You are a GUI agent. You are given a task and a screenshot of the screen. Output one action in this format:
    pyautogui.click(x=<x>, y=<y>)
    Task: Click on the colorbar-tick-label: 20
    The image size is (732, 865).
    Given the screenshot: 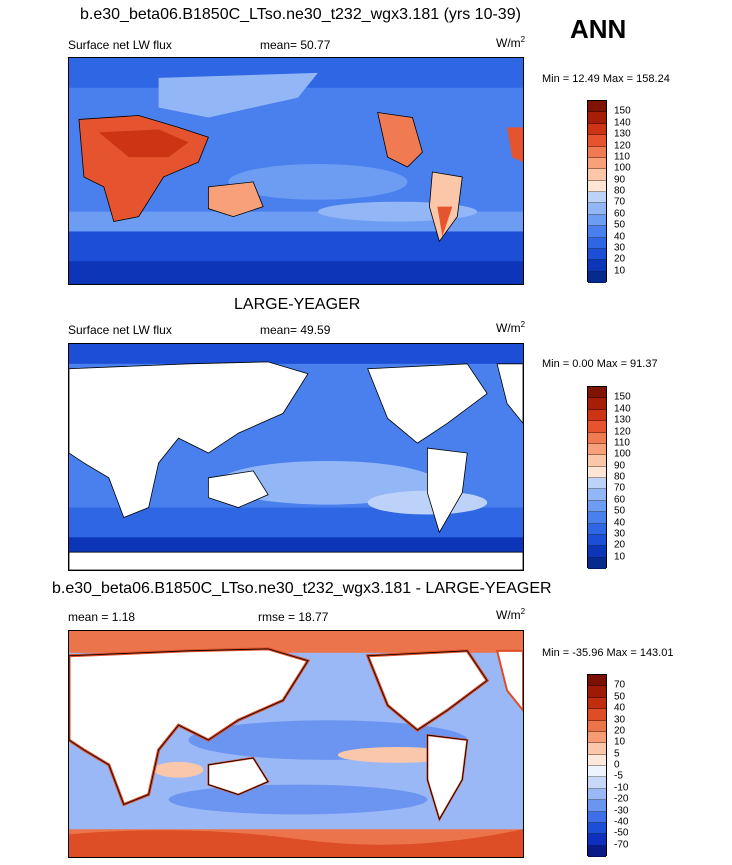 What is the action you would take?
    pyautogui.click(x=620, y=545)
    